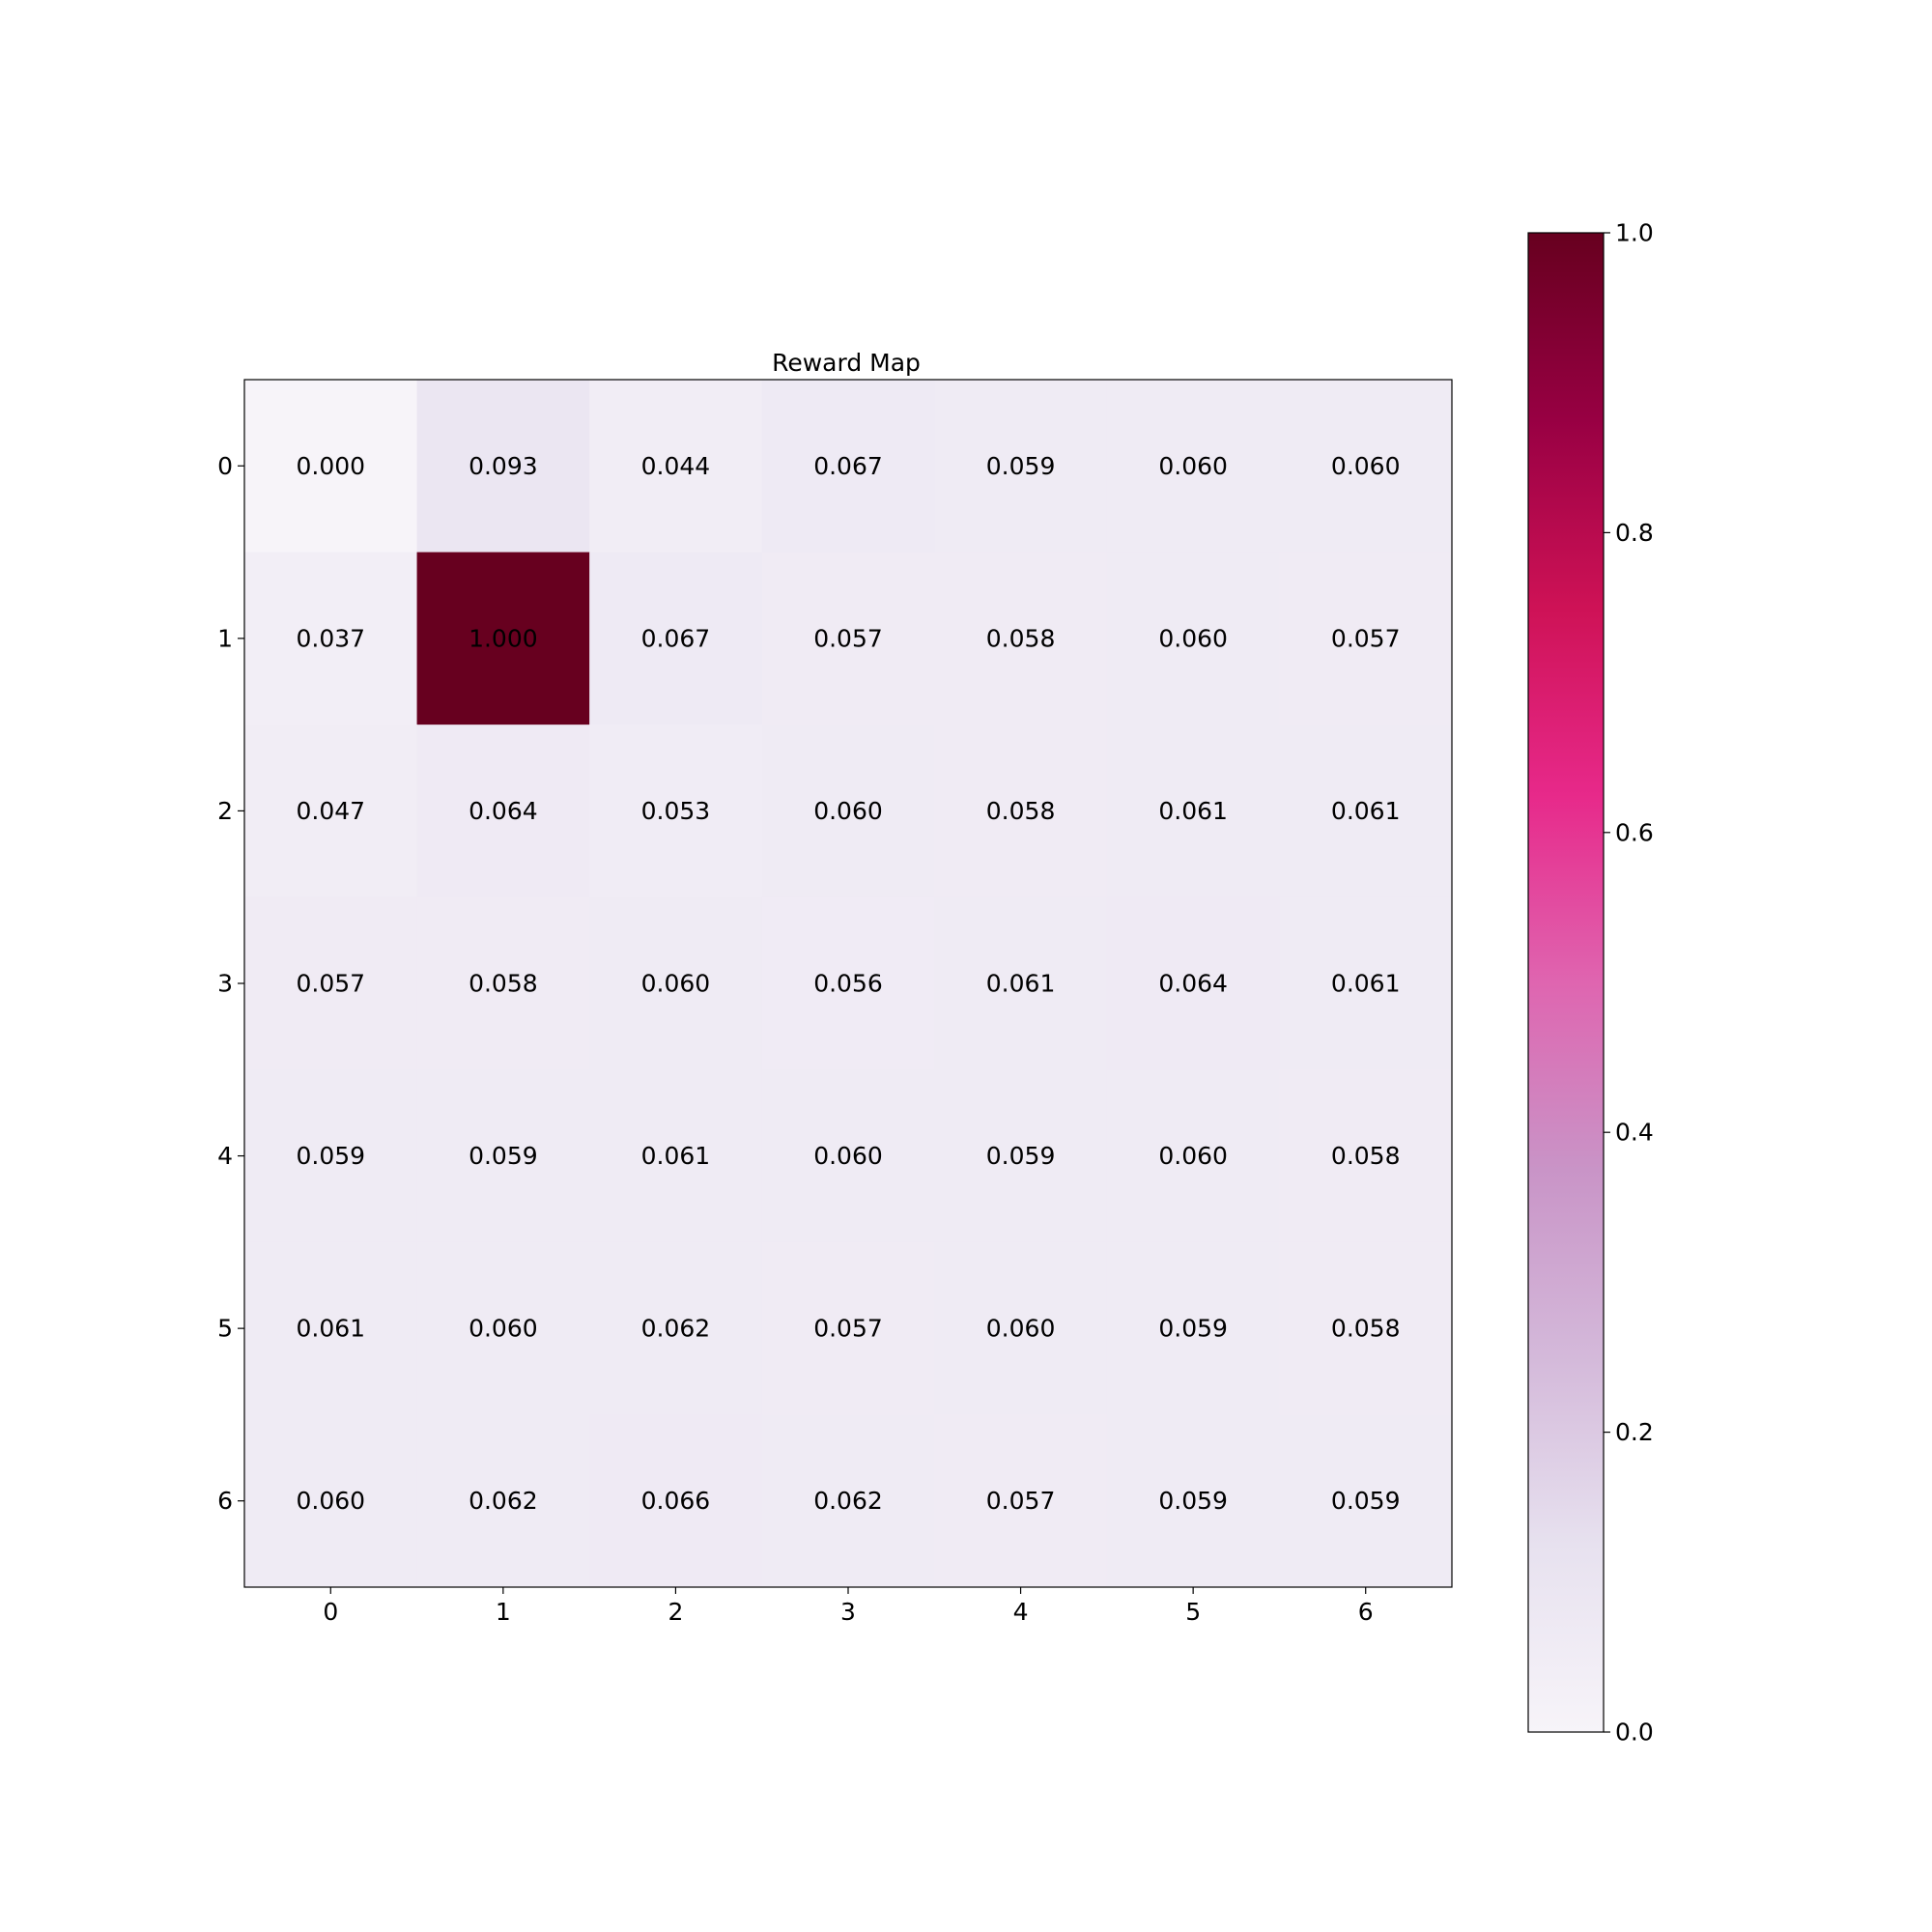  What do you see at coordinates (676, 466) in the screenshot?
I see `cell-value-label: 0.044` at bounding box center [676, 466].